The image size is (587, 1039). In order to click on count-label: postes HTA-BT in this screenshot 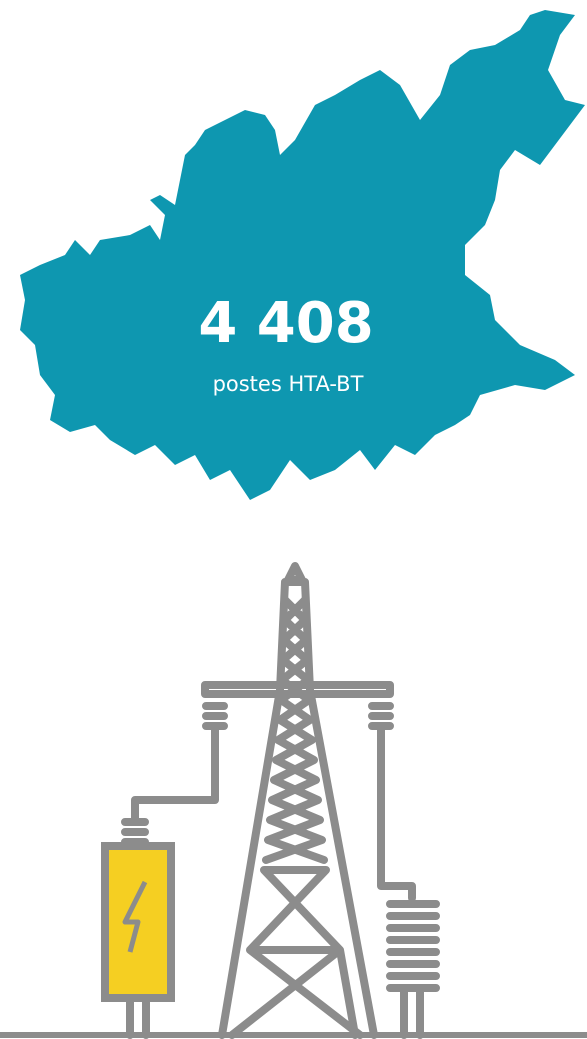, I will do `click(288, 384)`.